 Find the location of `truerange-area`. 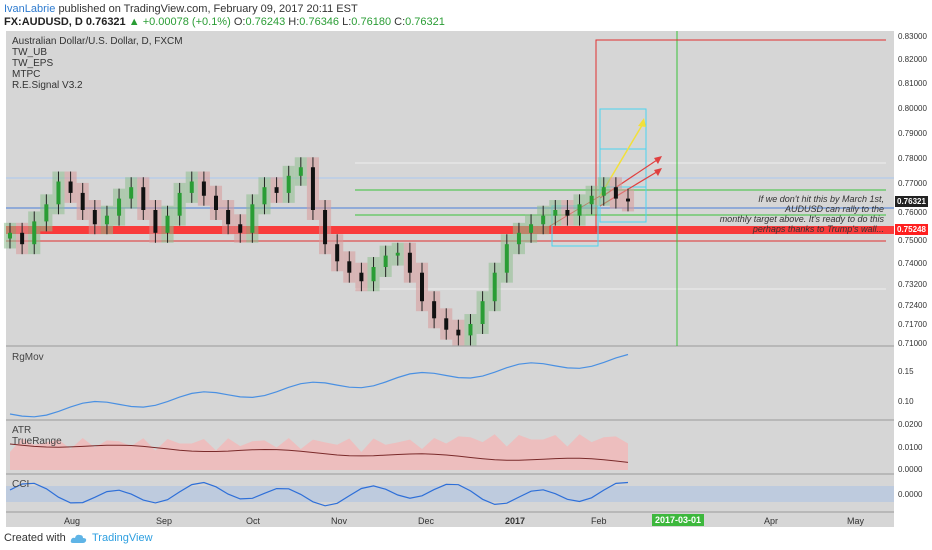

truerange-area is located at coordinates (319, 452).